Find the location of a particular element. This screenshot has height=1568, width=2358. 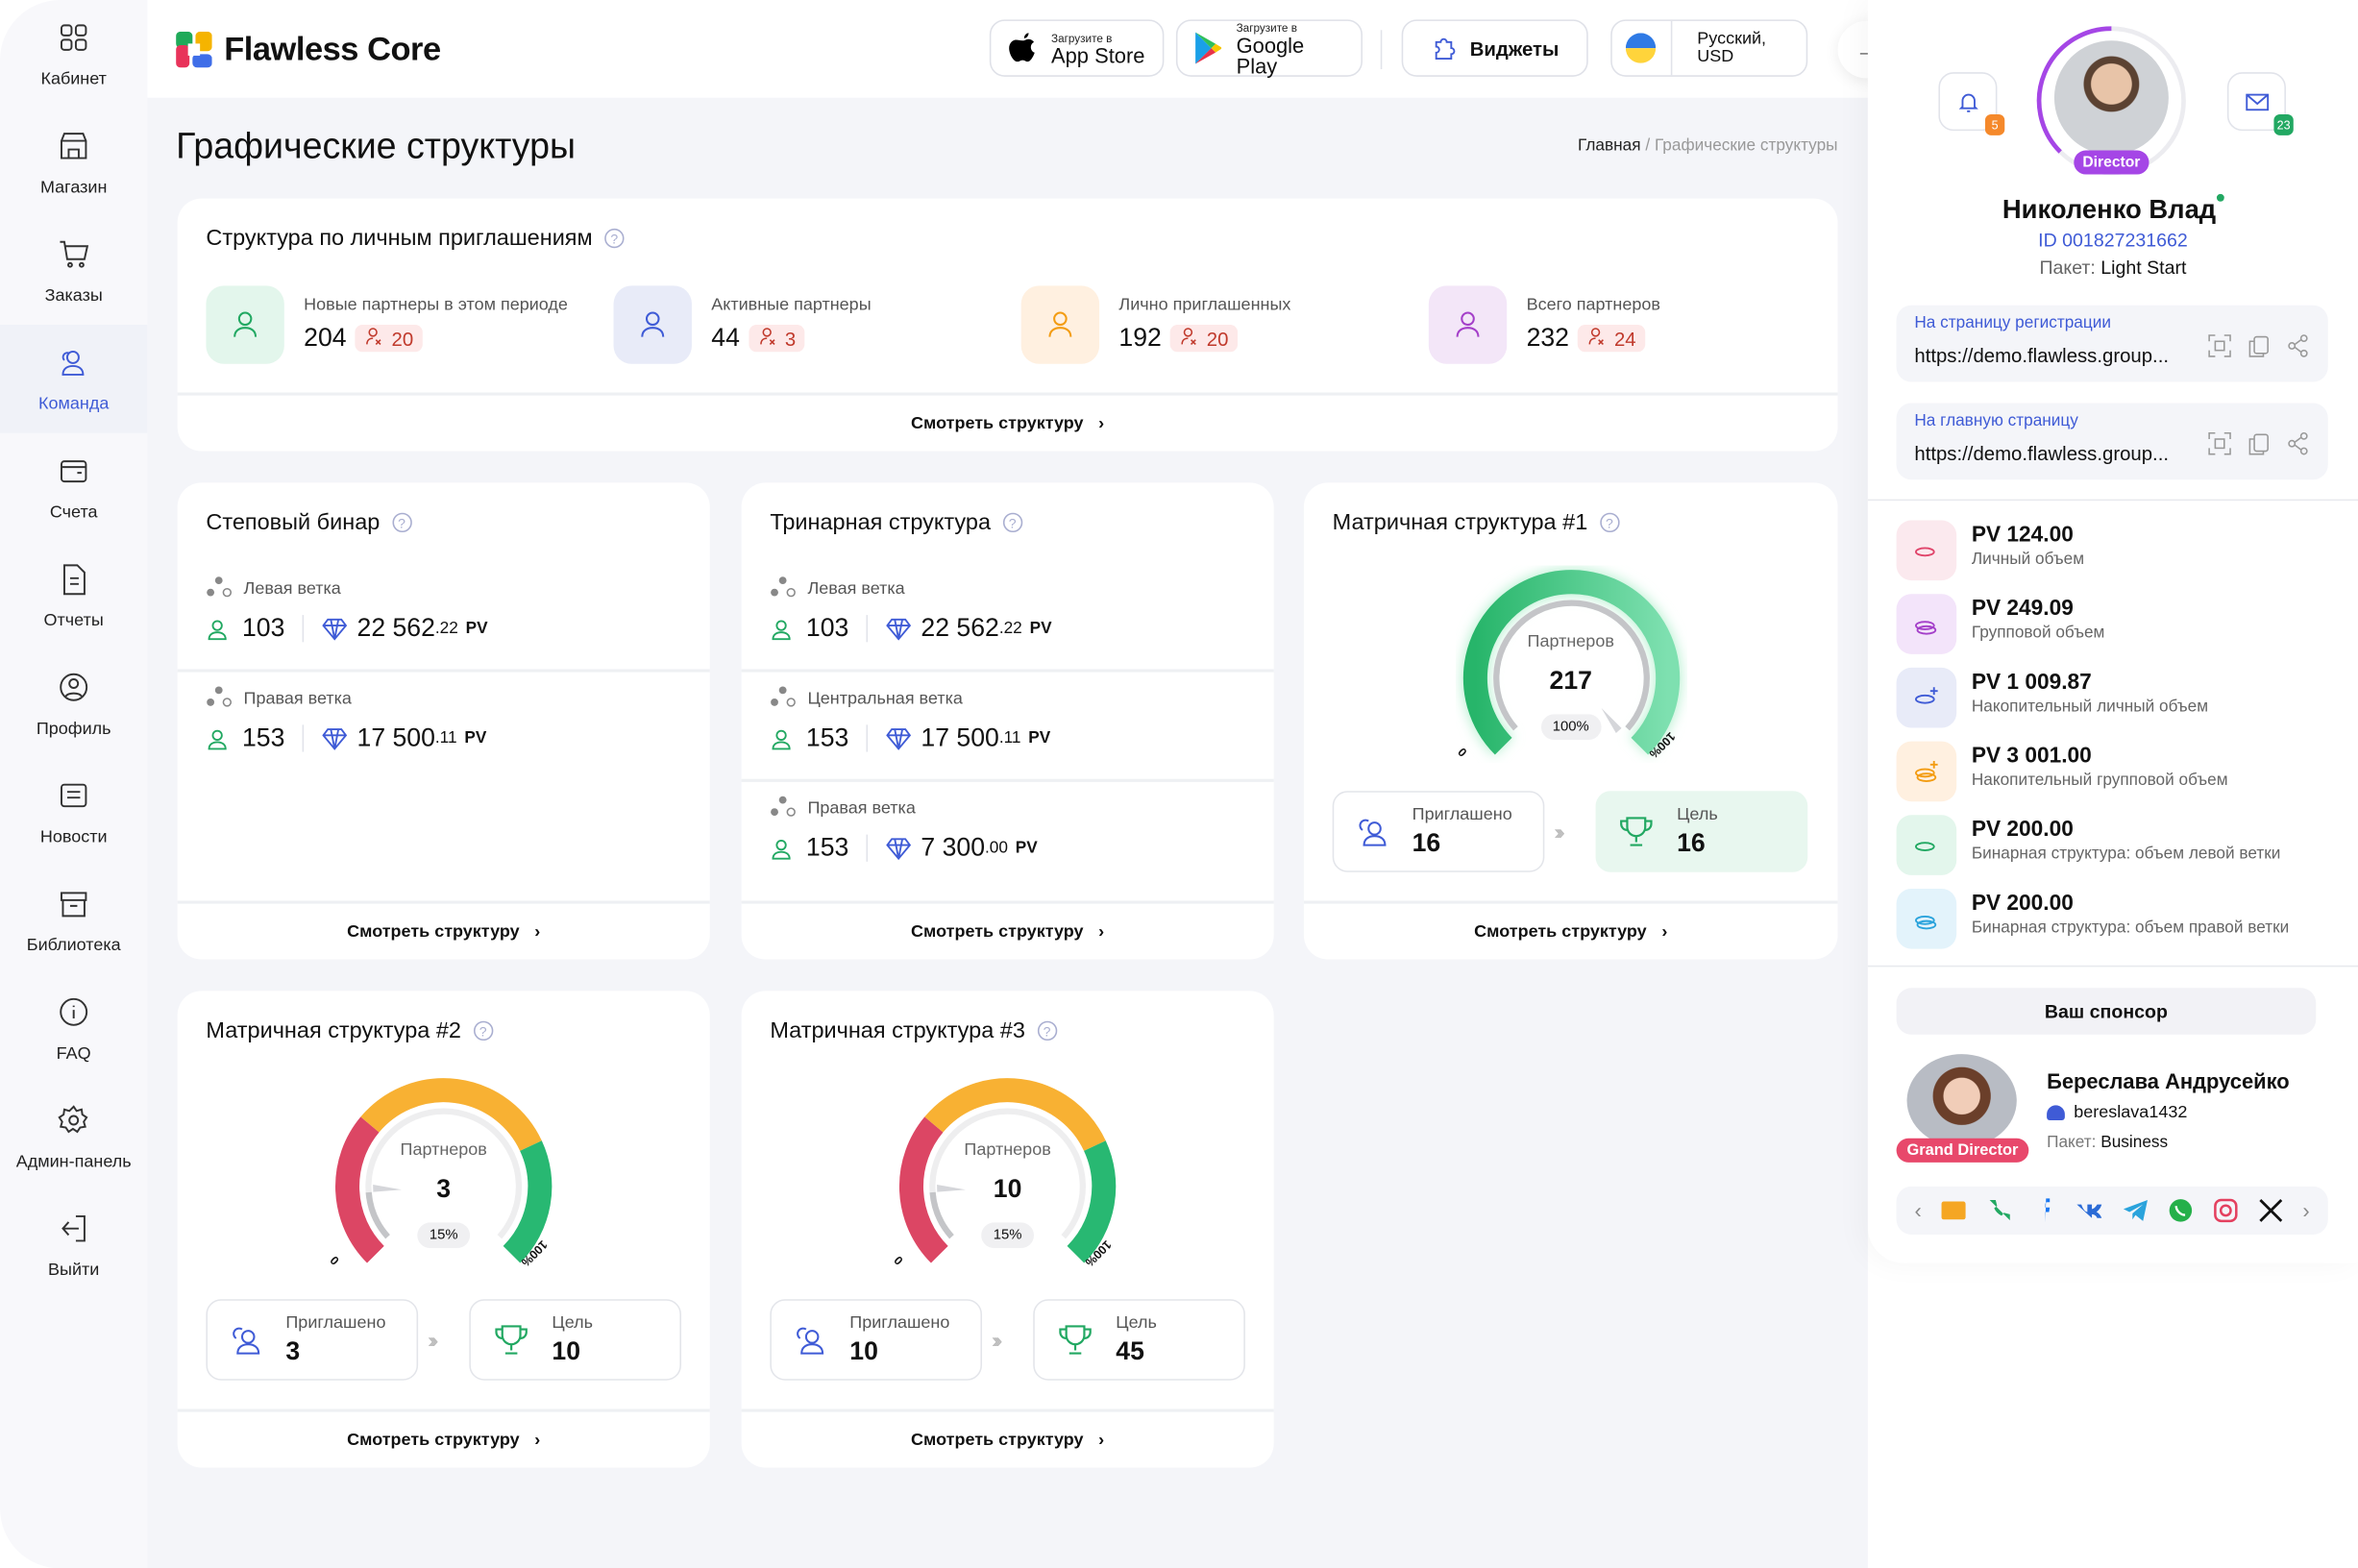

whatsapp-icon is located at coordinates (2180, 1211).